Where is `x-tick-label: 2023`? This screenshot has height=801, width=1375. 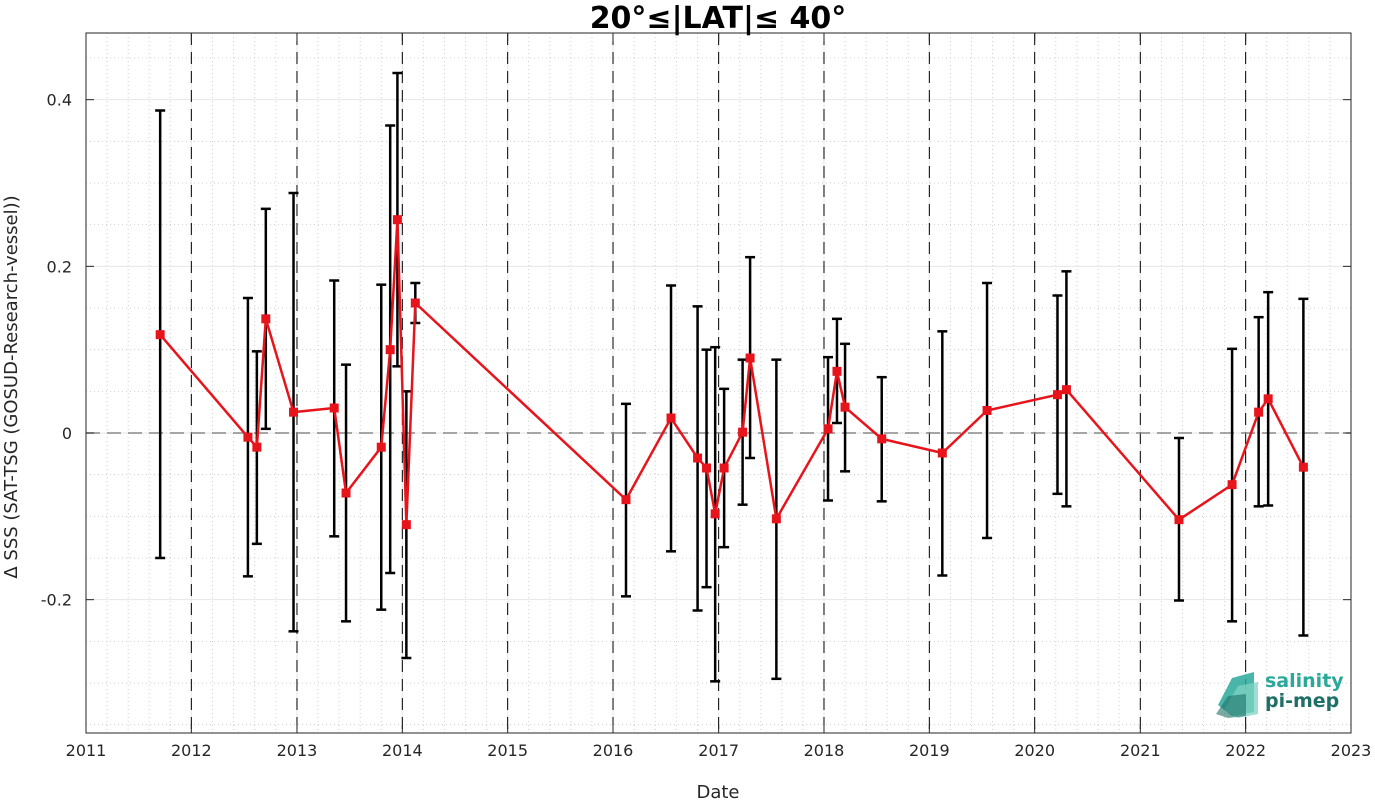
x-tick-label: 2023 is located at coordinates (1351, 750).